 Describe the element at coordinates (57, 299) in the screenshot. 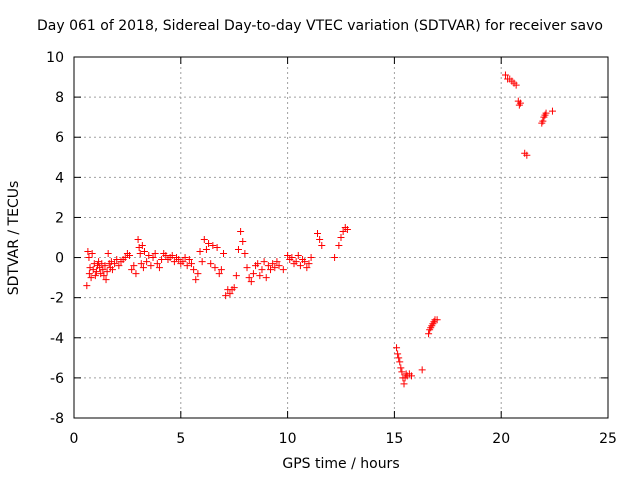

I see `y-tick-label: -2` at that location.